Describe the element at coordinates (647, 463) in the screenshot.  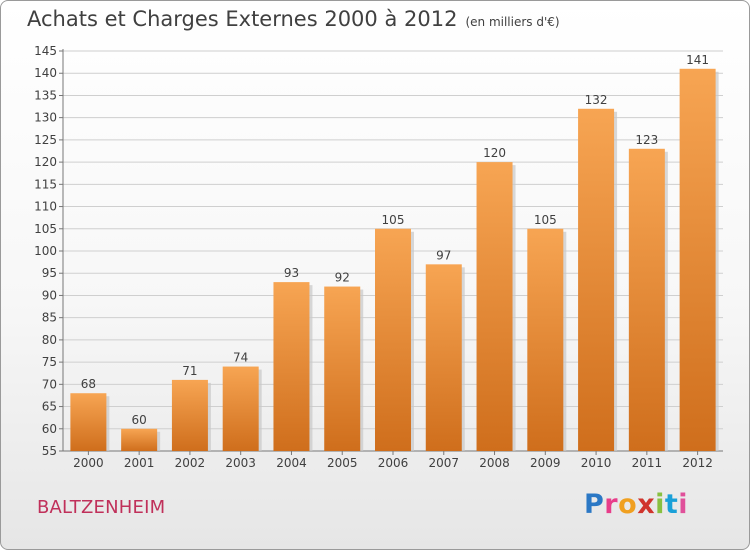
I see `x-tick-label: 2011` at that location.